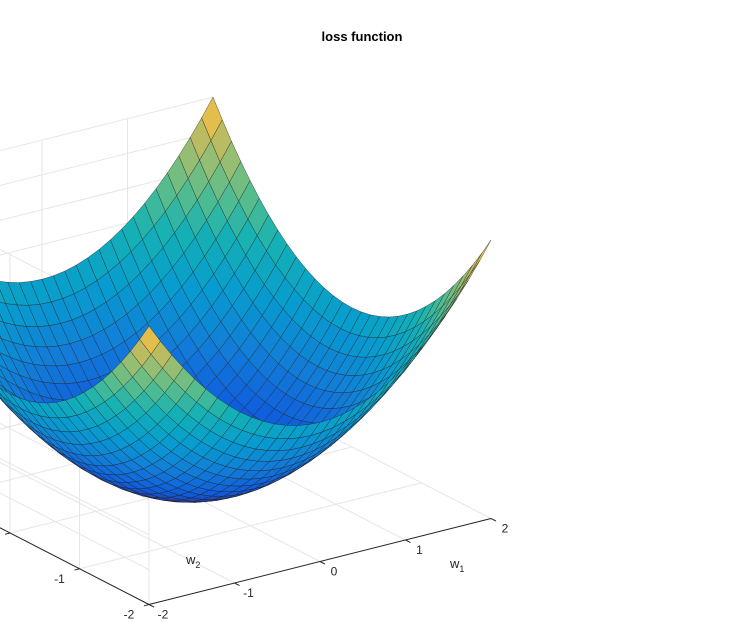  I want to click on y-axis-label-base: w, so click(190, 559).